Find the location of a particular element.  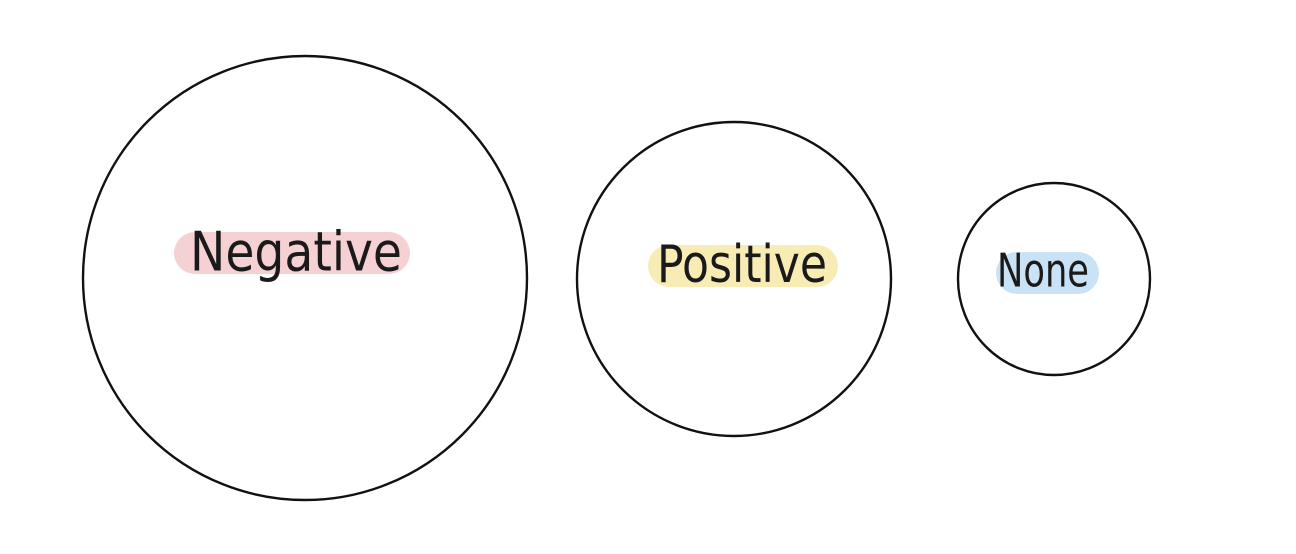

node-positive: Positive is located at coordinates (734, 279).